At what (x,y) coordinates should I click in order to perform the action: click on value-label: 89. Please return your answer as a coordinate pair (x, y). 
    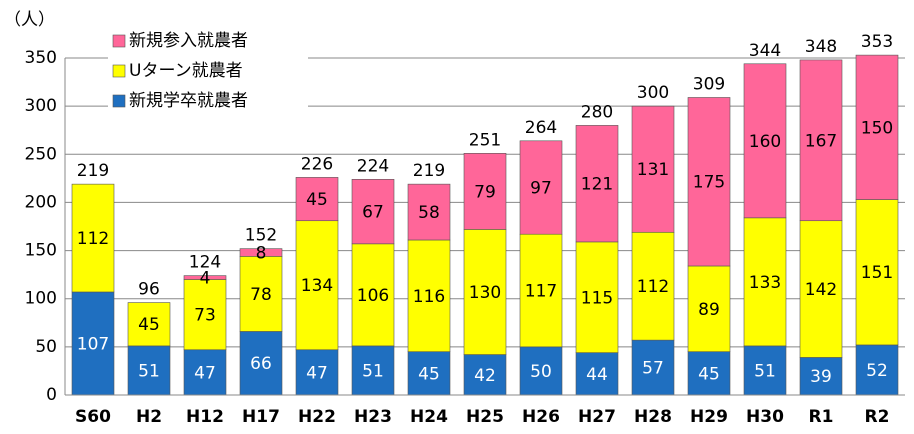
    Looking at the image, I should click on (709, 310).